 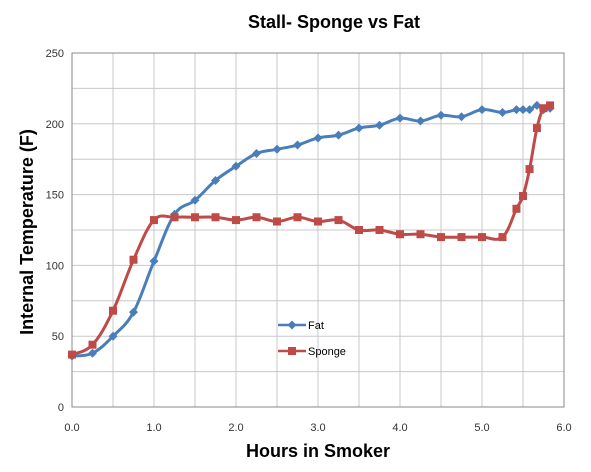 What do you see at coordinates (55, 196) in the screenshot?
I see `y-tick-label: 150` at bounding box center [55, 196].